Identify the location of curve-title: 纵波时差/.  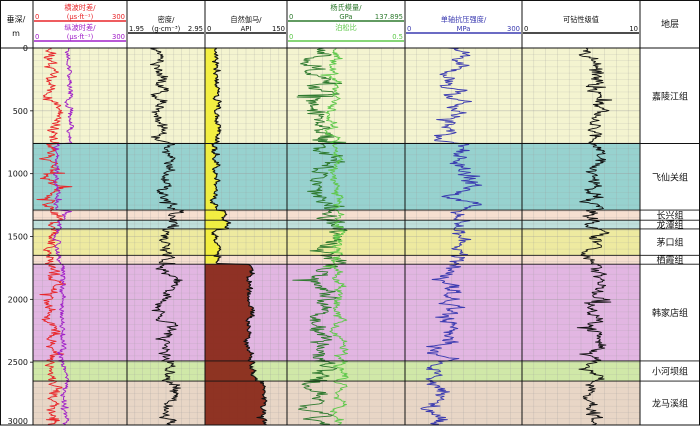
(80, 27).